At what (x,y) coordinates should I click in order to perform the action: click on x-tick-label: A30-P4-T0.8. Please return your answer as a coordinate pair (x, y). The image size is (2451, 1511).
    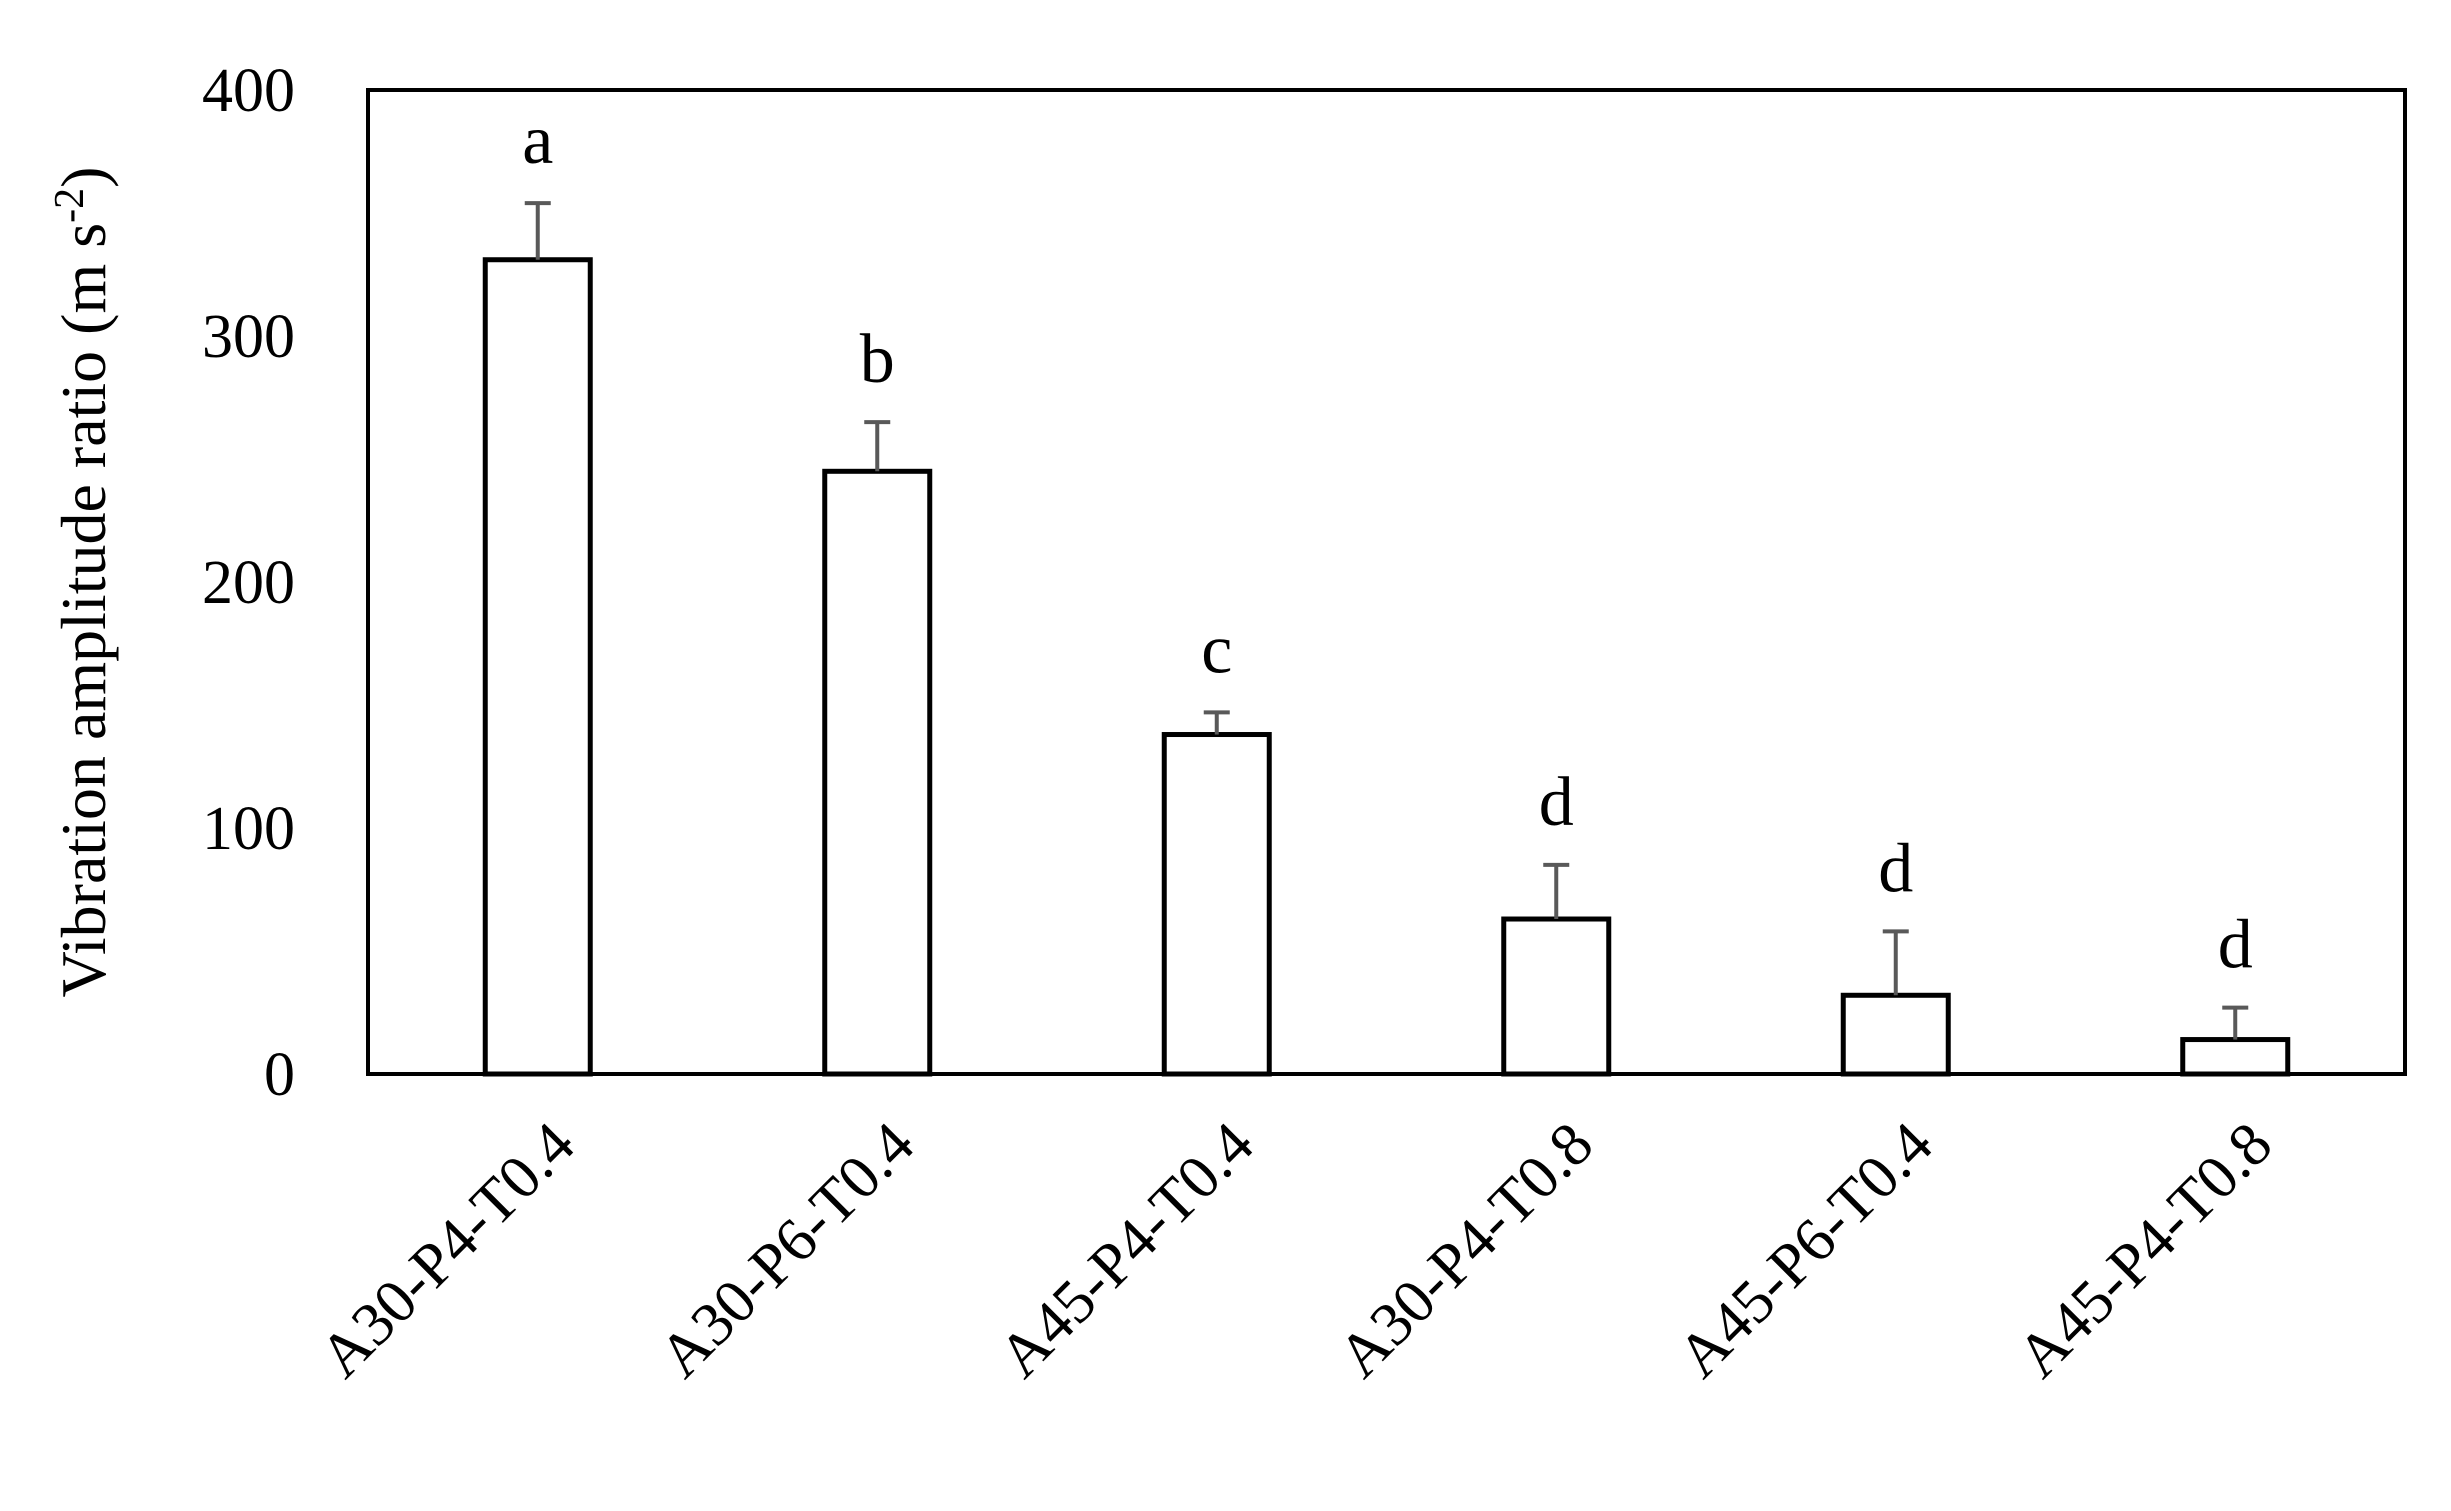
    Looking at the image, I should click on (1465, 1250).